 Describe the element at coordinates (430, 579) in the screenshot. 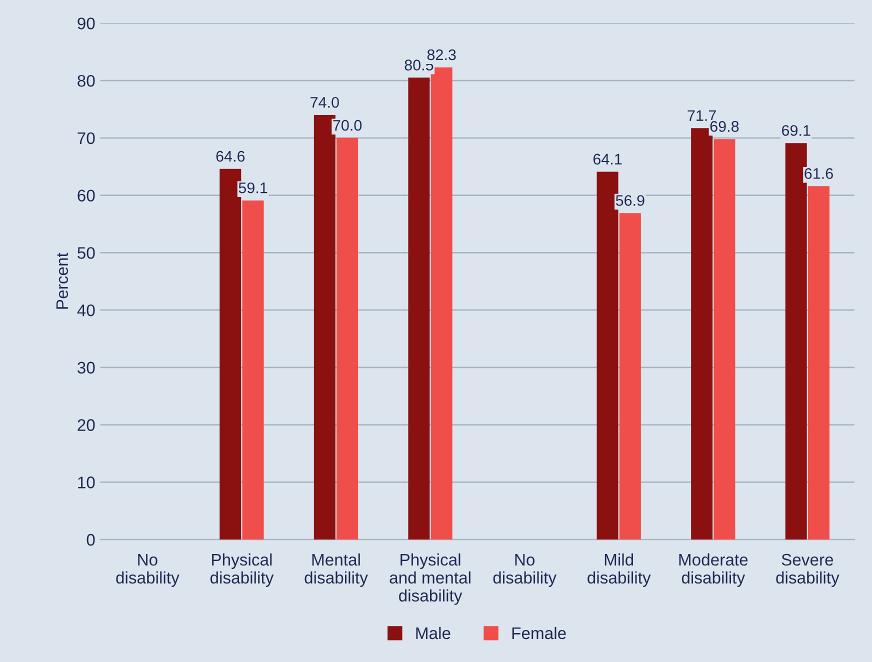

I see `x-tick-label: Physical and mental disability` at that location.